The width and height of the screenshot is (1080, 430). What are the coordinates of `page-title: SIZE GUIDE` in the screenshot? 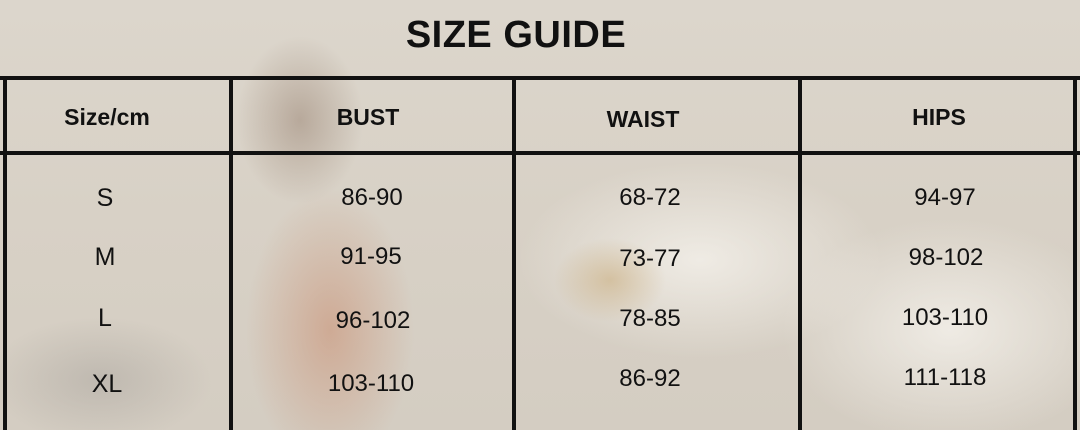 It's located at (516, 35).